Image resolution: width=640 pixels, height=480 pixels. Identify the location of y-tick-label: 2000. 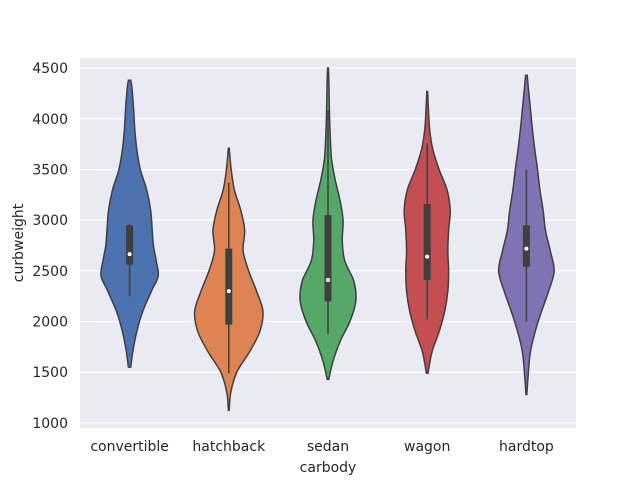
(50, 323).